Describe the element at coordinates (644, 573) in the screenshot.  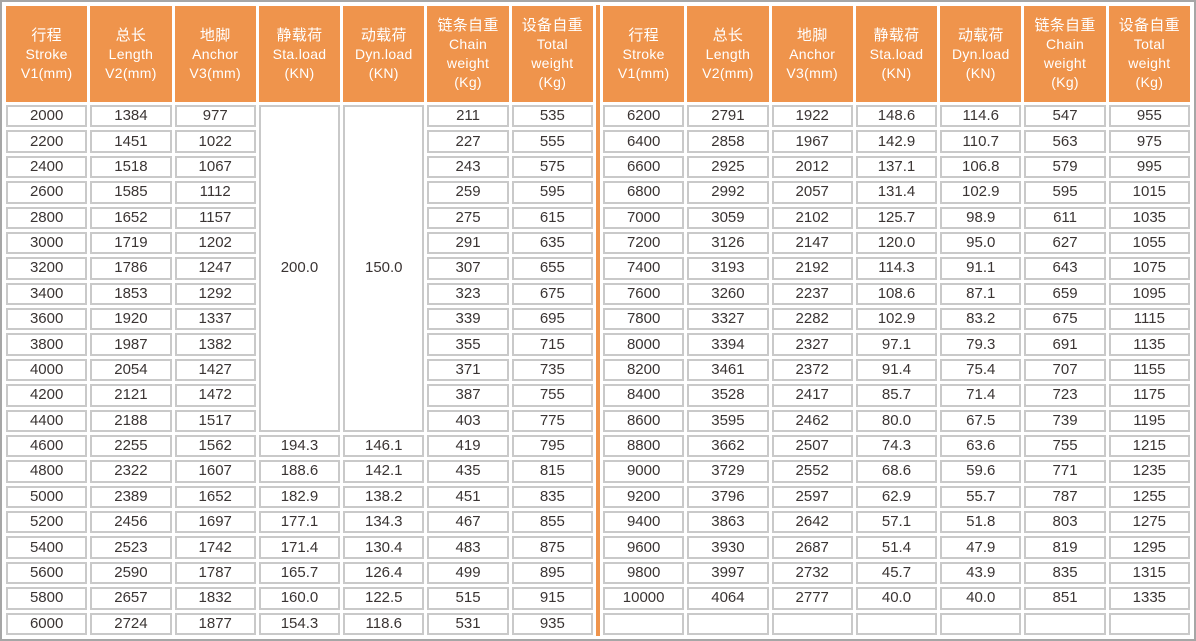
I see `table-cell: 9800` at that location.